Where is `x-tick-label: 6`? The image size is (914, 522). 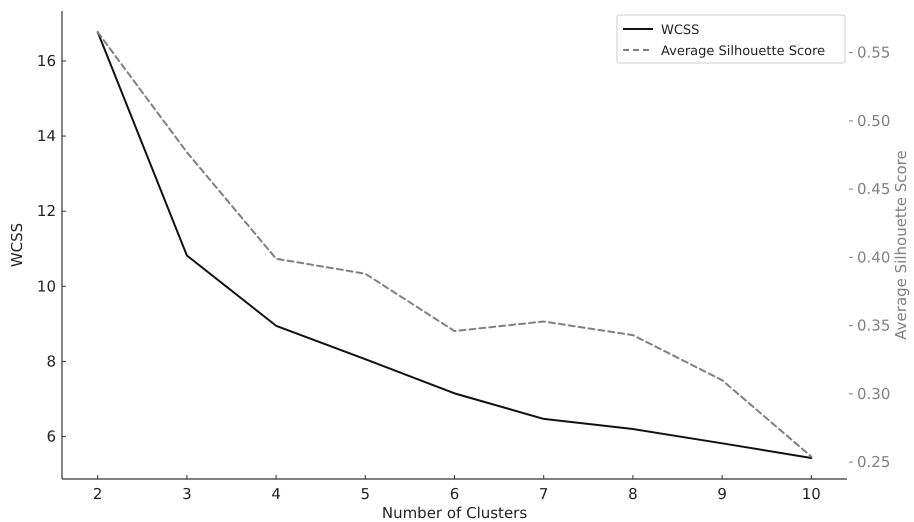 x-tick-label: 6 is located at coordinates (455, 494).